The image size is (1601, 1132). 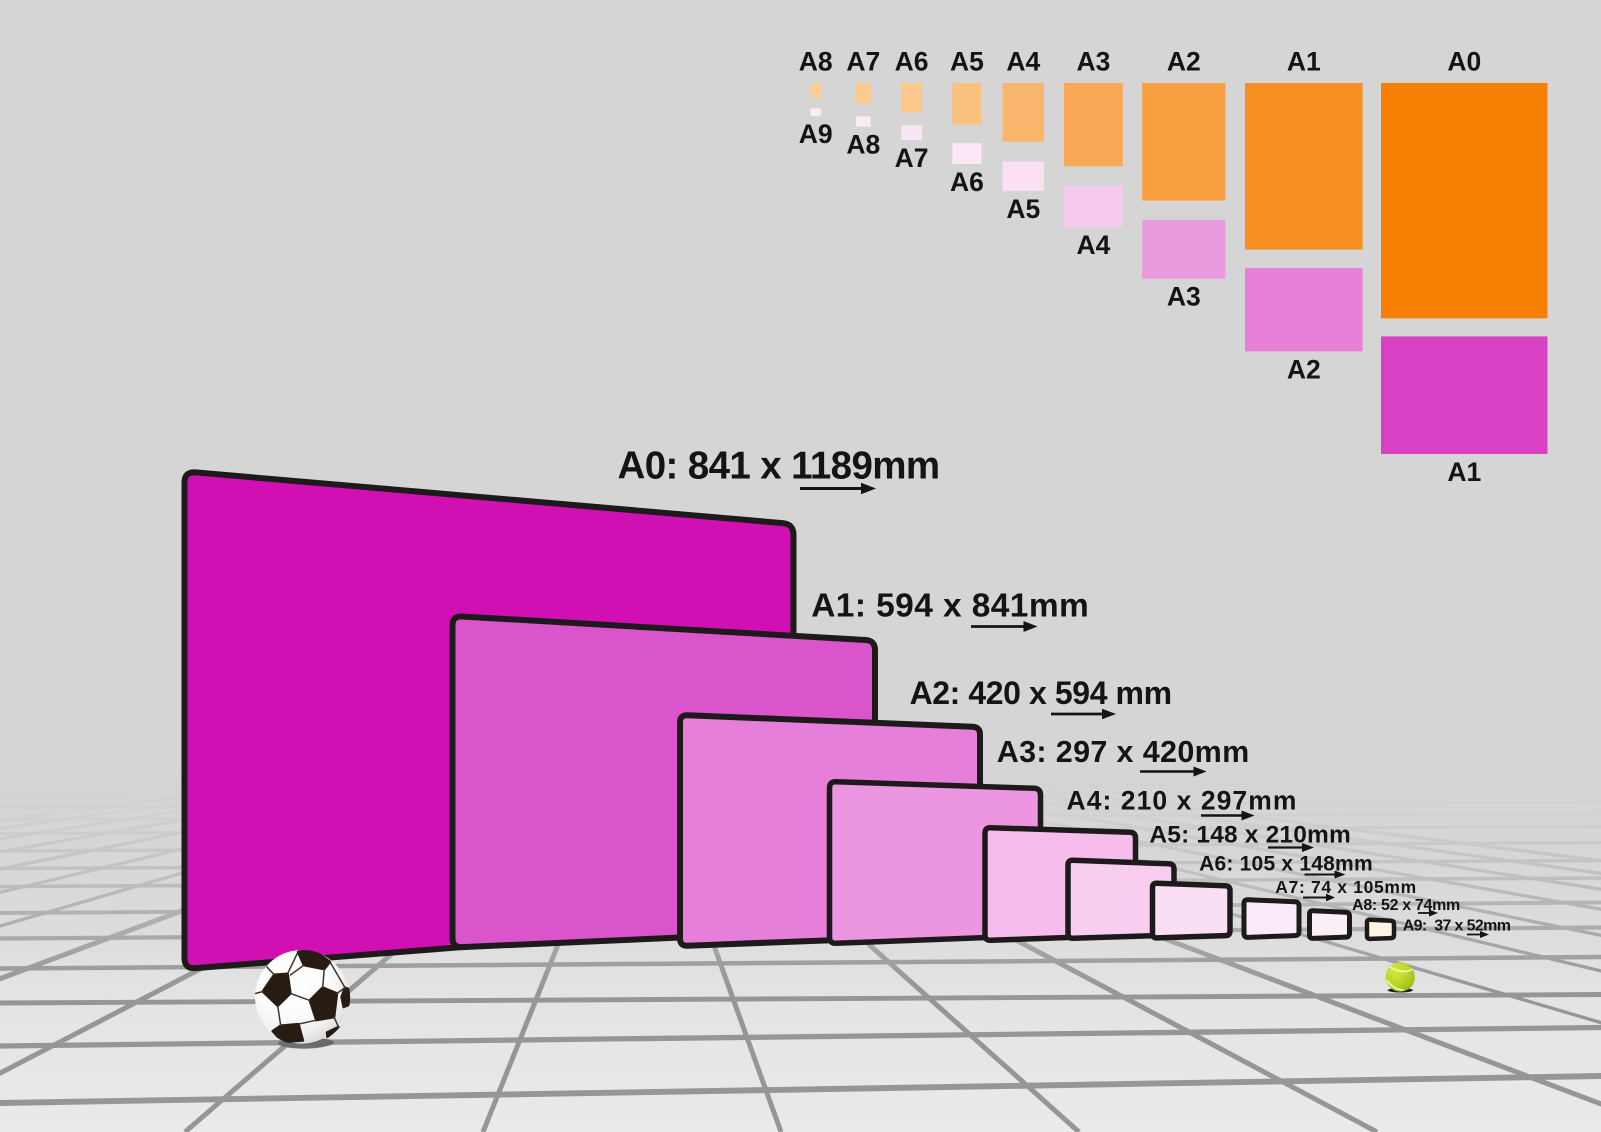 I want to click on svg-text: A2: 420 x 594 mm, so click(x=1041, y=693).